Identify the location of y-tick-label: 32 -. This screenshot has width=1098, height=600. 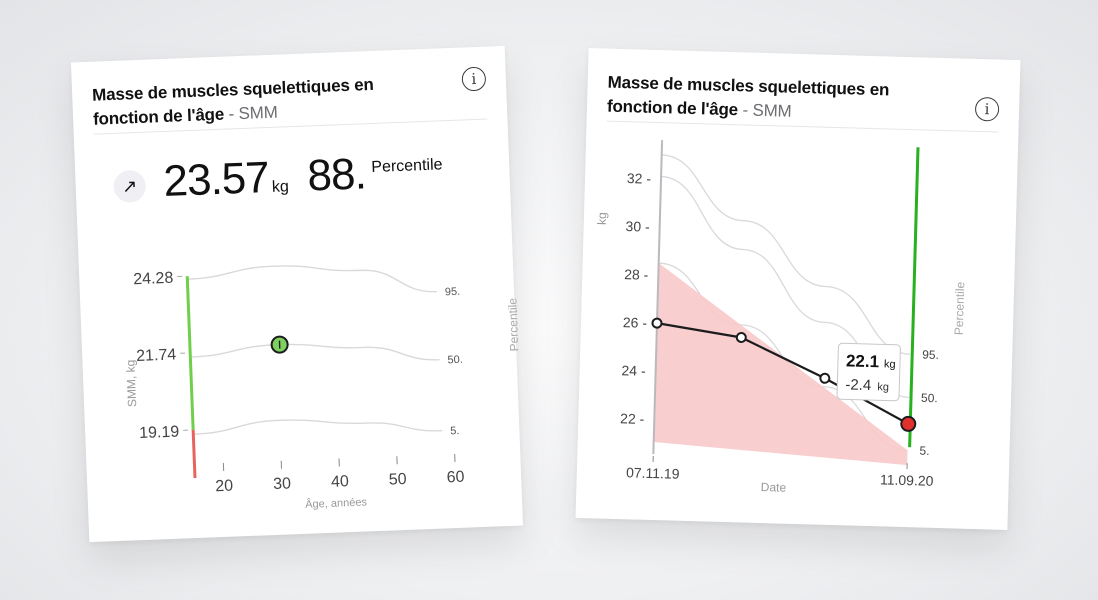
(639, 178).